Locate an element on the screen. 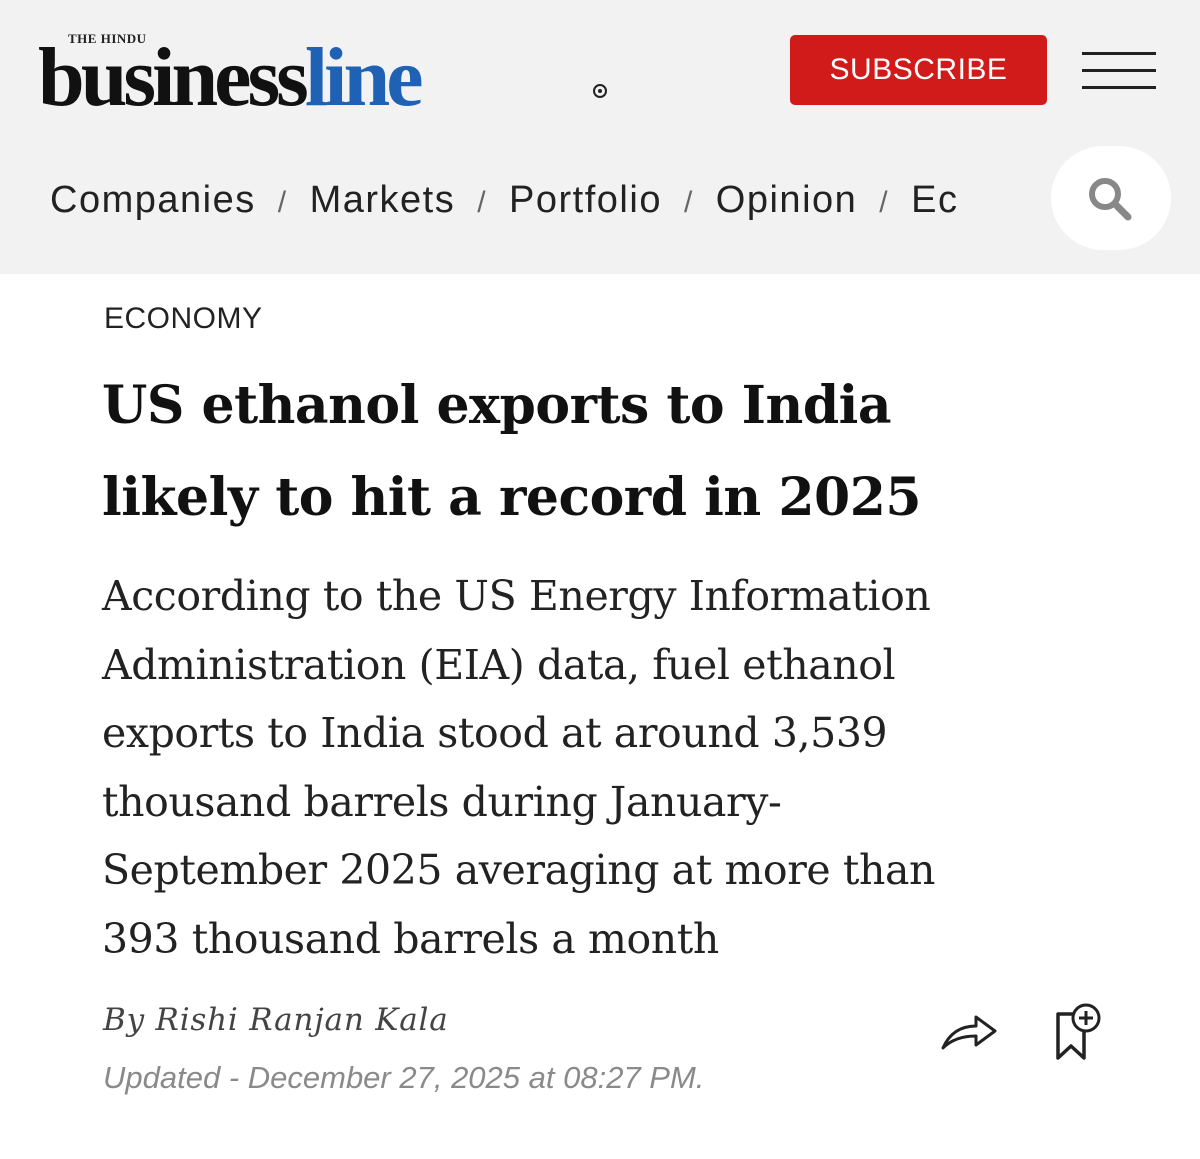 This screenshot has width=1200, height=1159. businessline-logo: THE HINDU businessline is located at coordinates (328, 73).